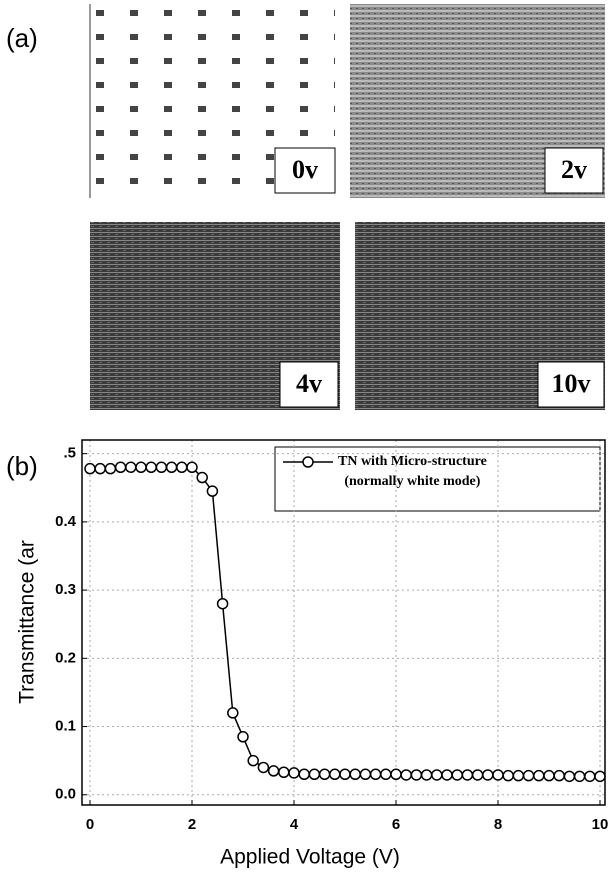 This screenshot has height=872, width=615. What do you see at coordinates (308, 462) in the screenshot?
I see `legend-marker` at bounding box center [308, 462].